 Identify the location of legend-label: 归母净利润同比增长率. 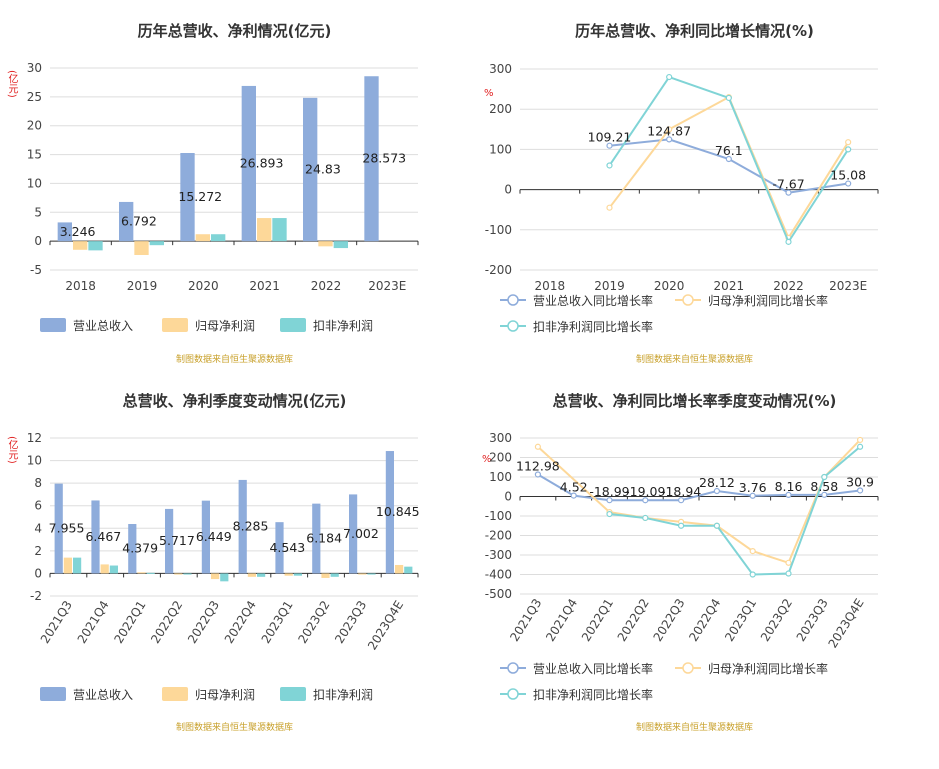
(768, 668).